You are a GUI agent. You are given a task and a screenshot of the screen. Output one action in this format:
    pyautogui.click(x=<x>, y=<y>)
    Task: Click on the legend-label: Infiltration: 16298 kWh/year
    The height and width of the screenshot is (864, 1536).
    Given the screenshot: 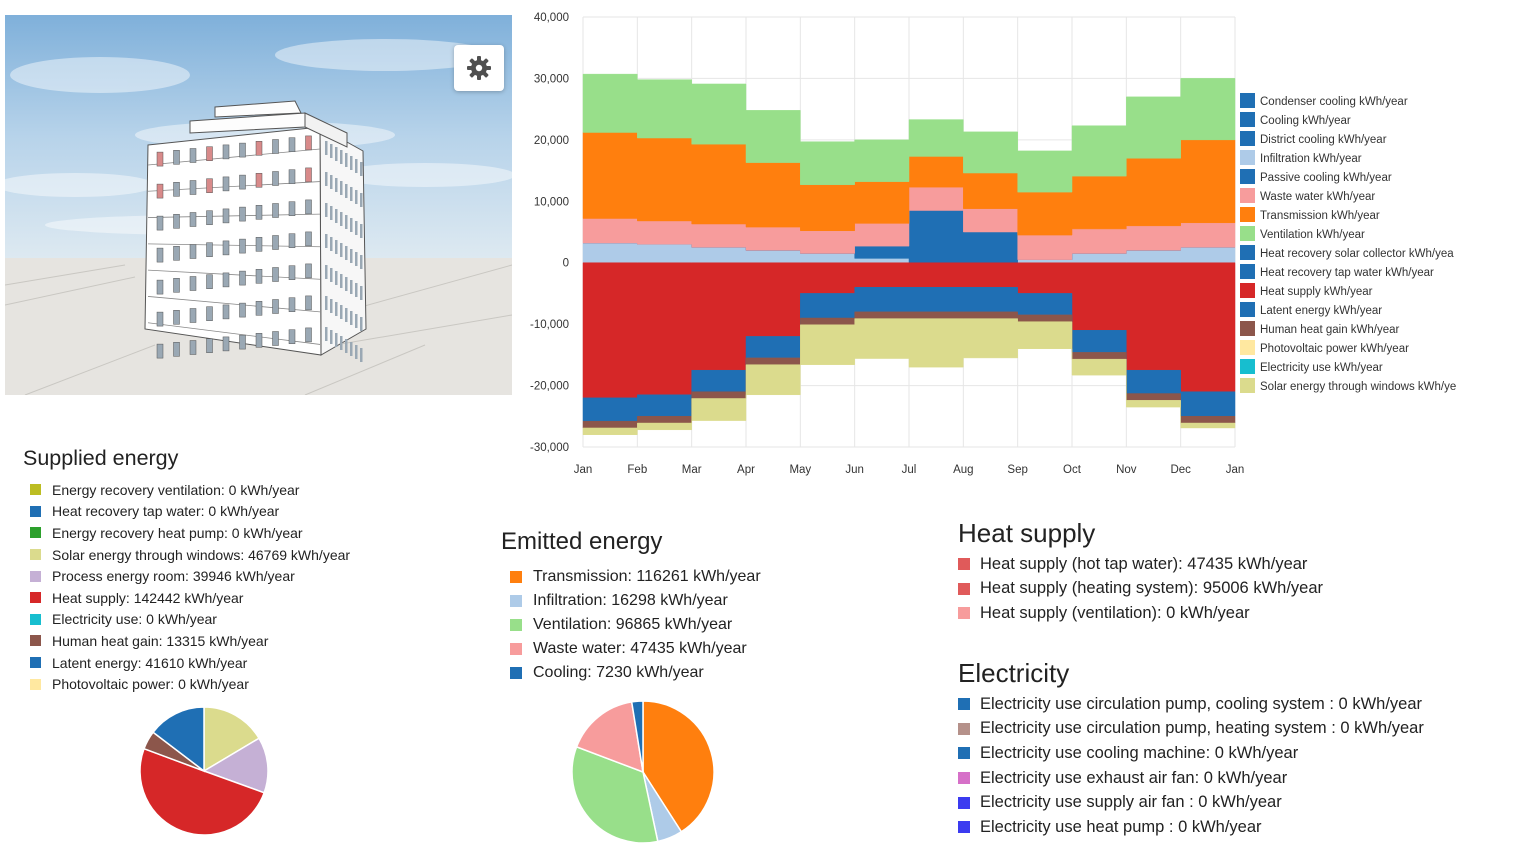 What is the action you would take?
    pyautogui.click(x=630, y=600)
    